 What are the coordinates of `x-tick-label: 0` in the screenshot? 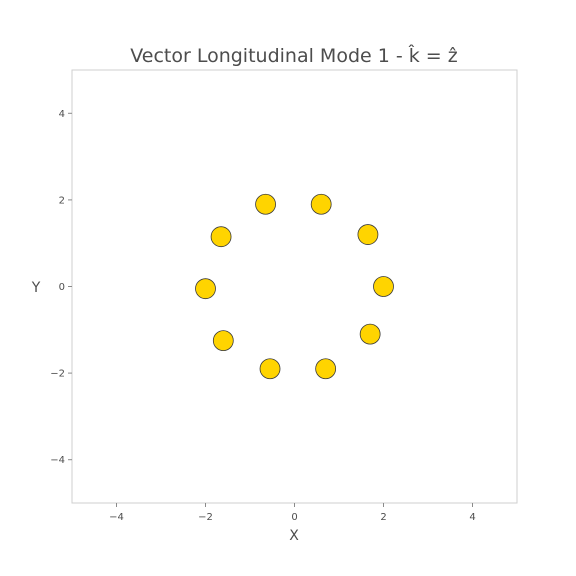 It's located at (294, 517).